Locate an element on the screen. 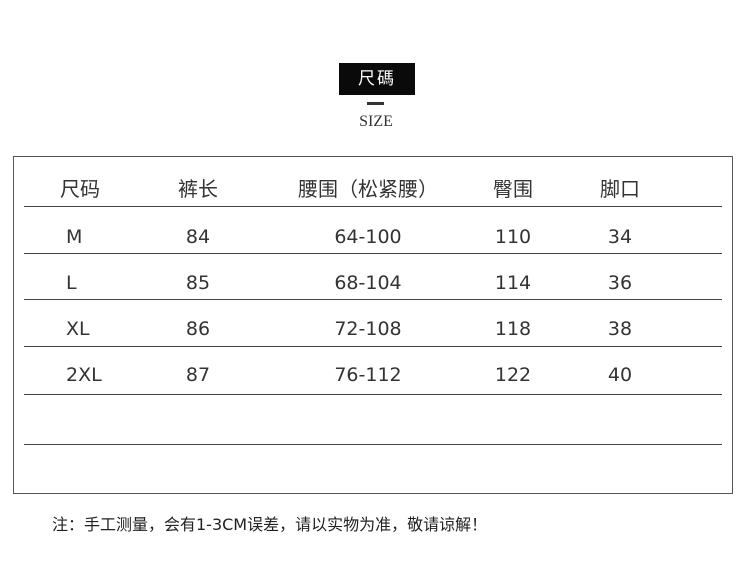  header-divider is located at coordinates (373, 206).